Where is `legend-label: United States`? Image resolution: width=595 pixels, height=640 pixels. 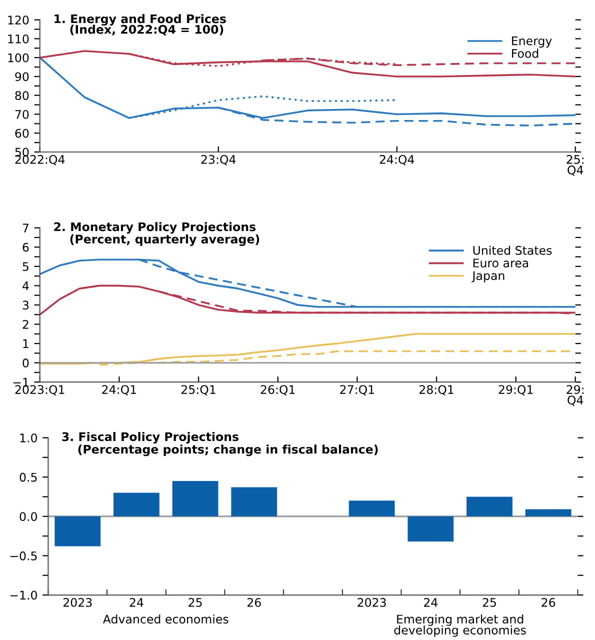 legend-label: United States is located at coordinates (512, 250).